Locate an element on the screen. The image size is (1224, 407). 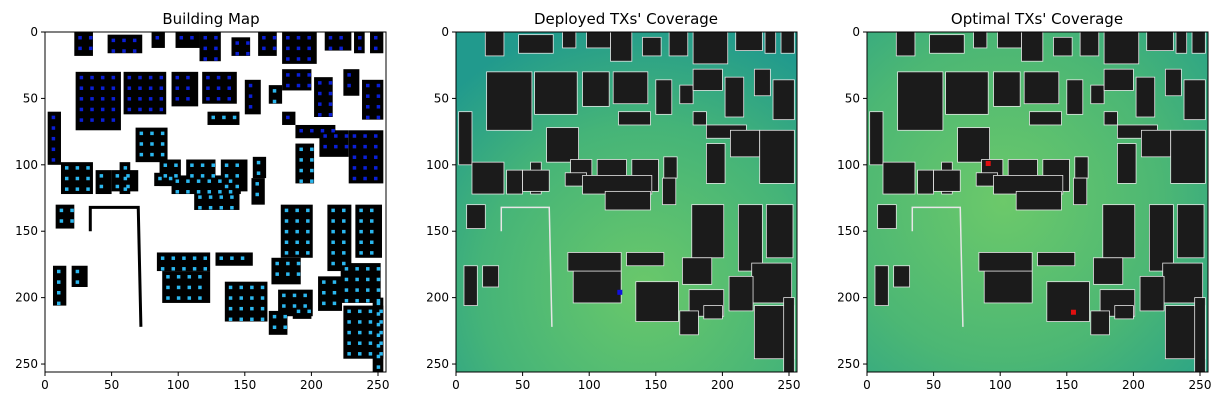
panel-title-deployed-coverage: Deployed TXs' Coverage is located at coordinates (626, 19).